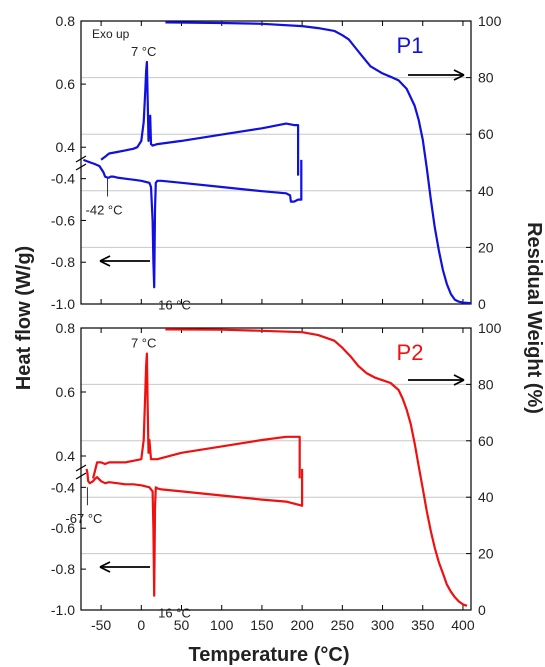 Image resolution: width=545 pixels, height=667 pixels. What do you see at coordinates (302, 625) in the screenshot?
I see `x-tick-label: 200` at bounding box center [302, 625].